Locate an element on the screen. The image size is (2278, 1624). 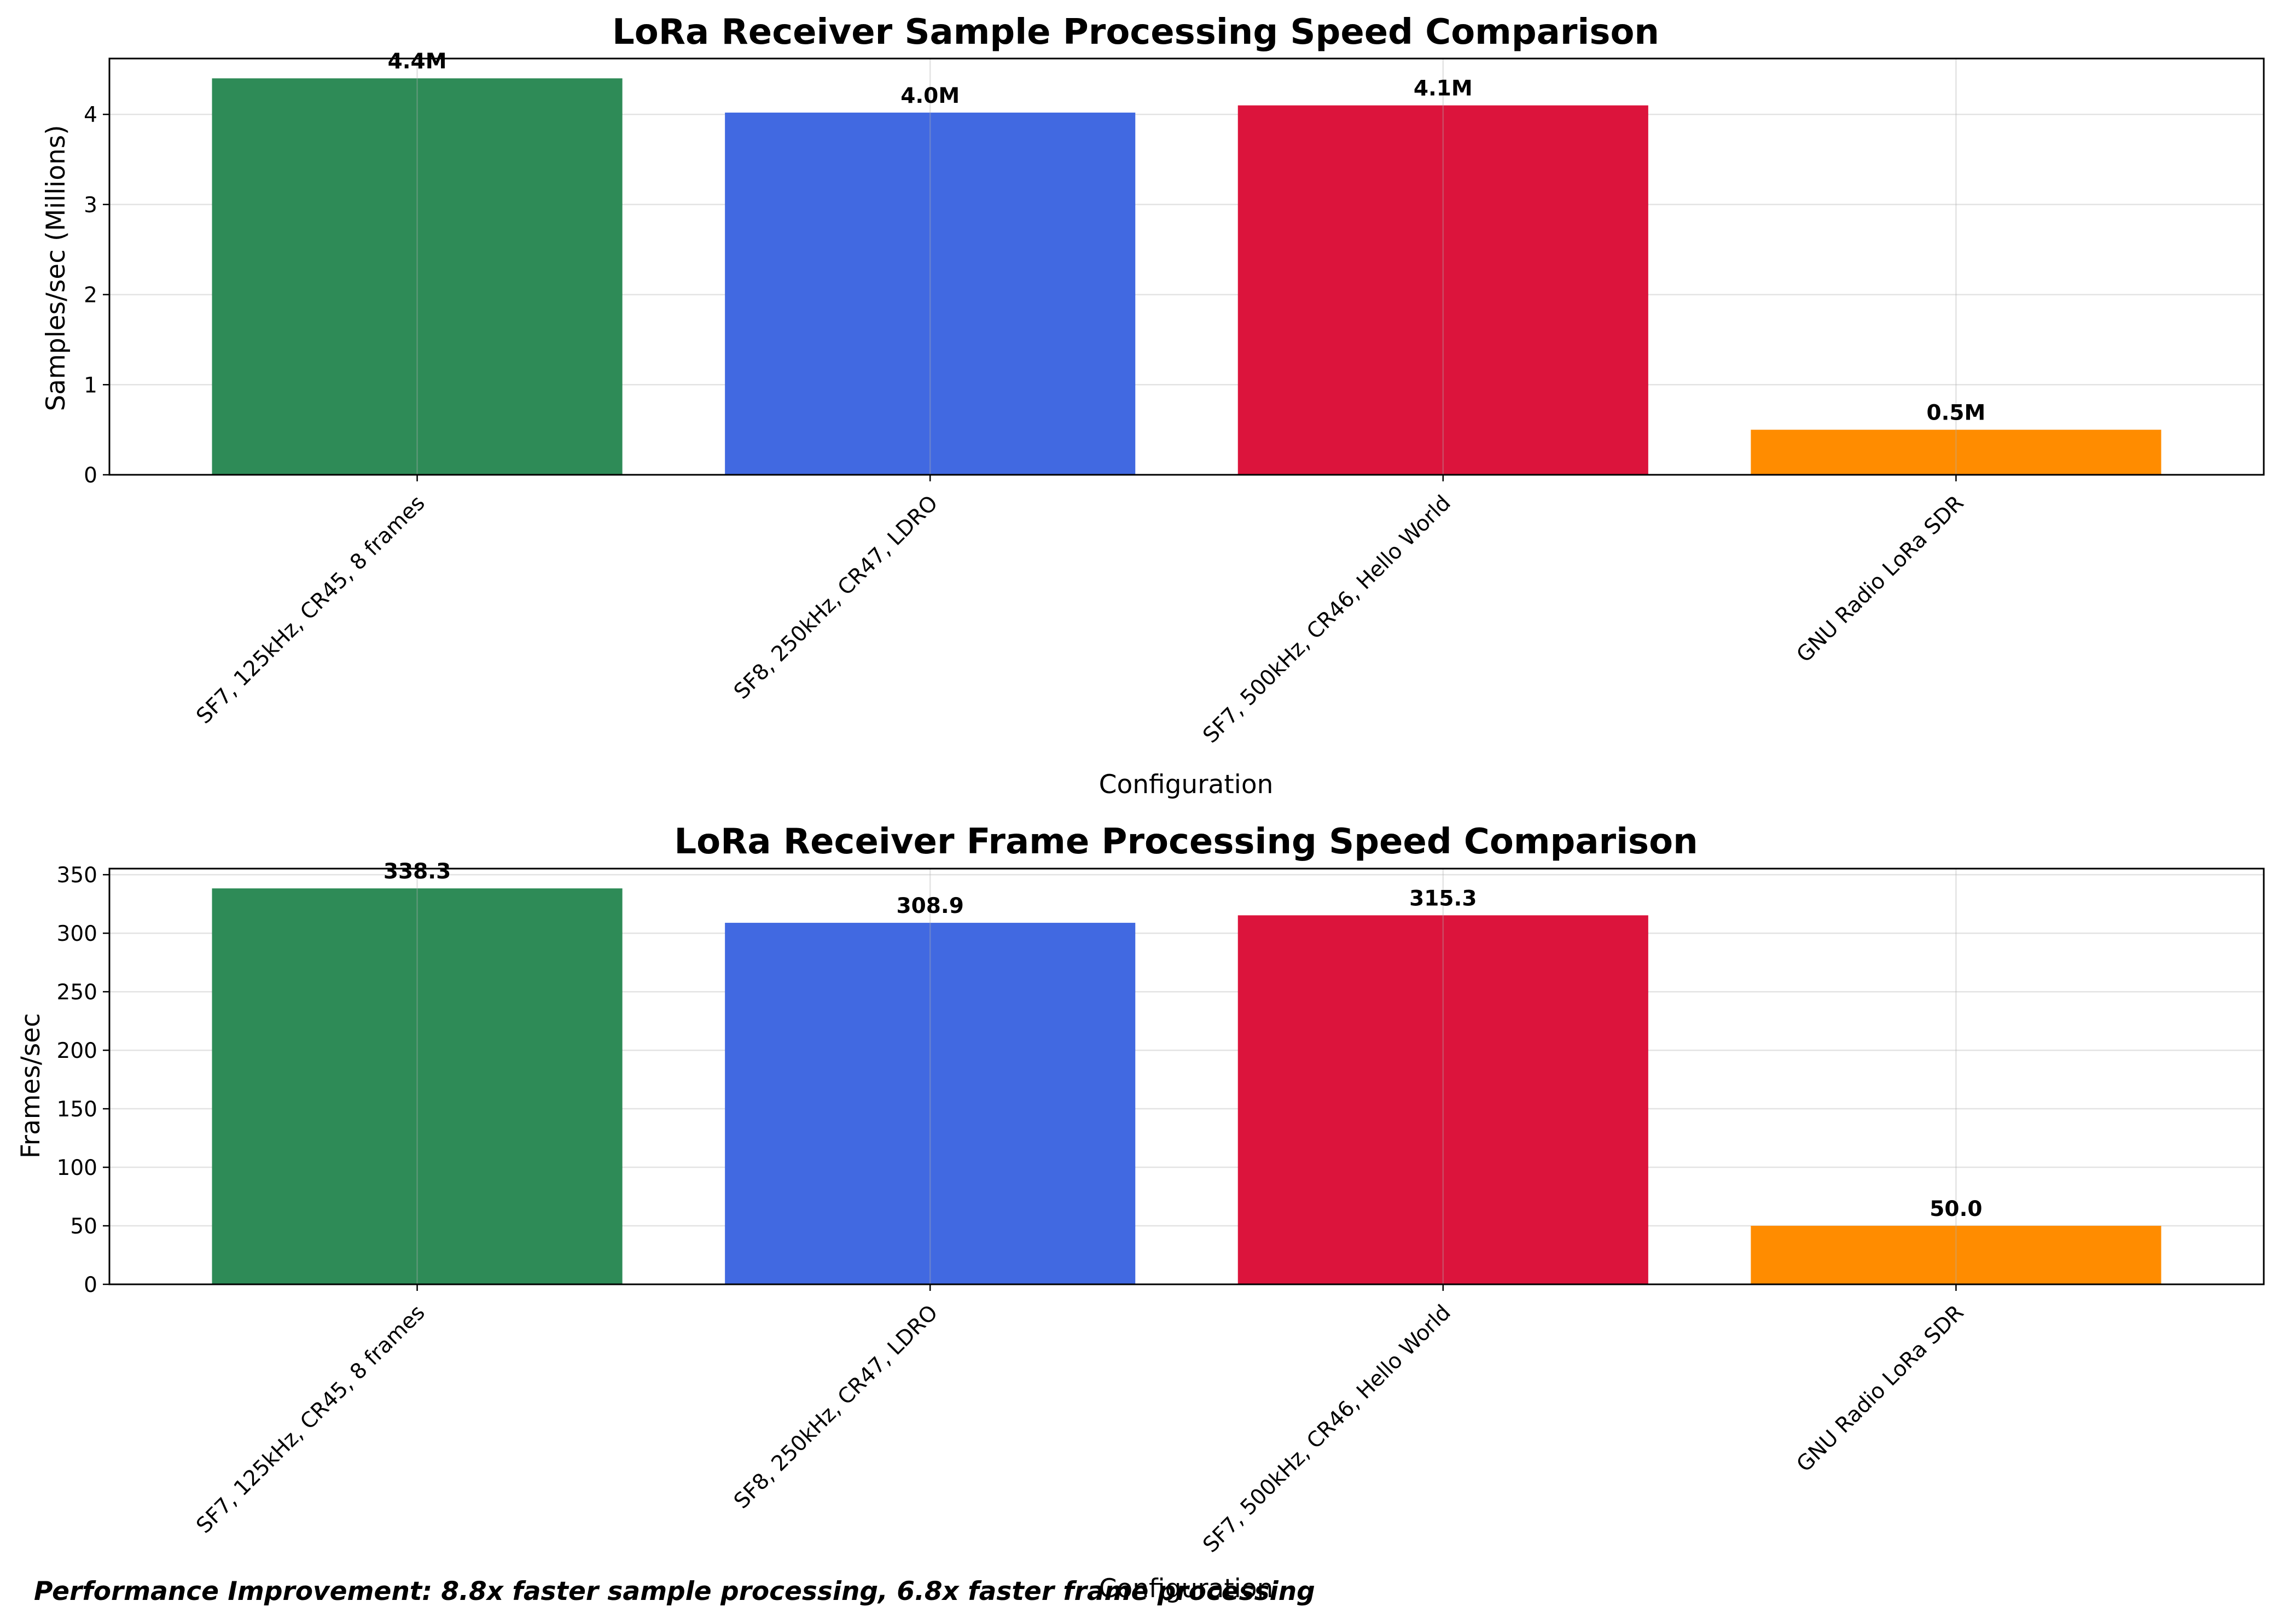
frames-chart-y-axis-label: Frames/sec is located at coordinates (31, 1086).